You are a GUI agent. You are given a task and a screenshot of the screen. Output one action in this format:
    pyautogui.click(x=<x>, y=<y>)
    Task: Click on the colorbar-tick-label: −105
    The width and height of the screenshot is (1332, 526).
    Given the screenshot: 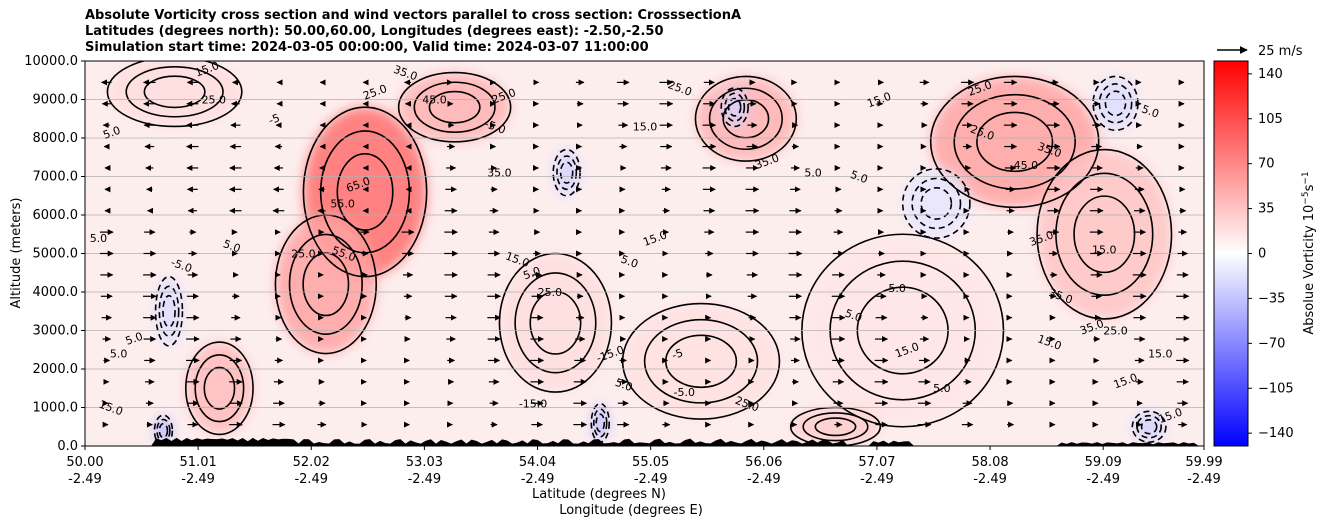 What is the action you would take?
    pyautogui.click(x=1276, y=388)
    